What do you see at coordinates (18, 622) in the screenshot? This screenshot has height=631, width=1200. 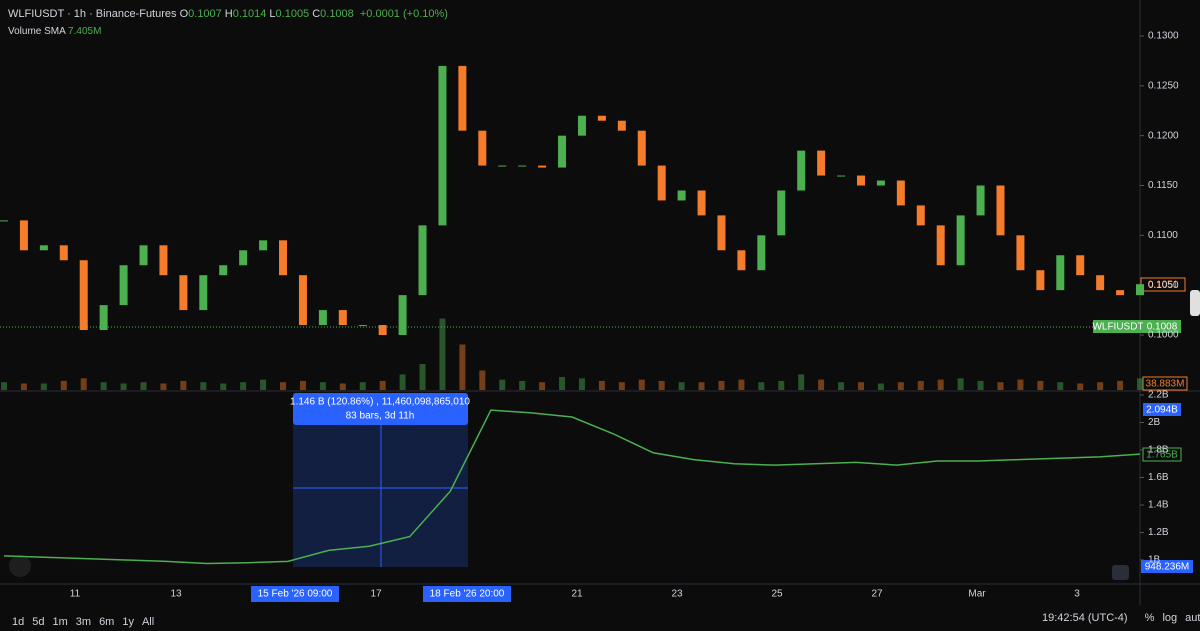 I see `range-button: 1d` at bounding box center [18, 622].